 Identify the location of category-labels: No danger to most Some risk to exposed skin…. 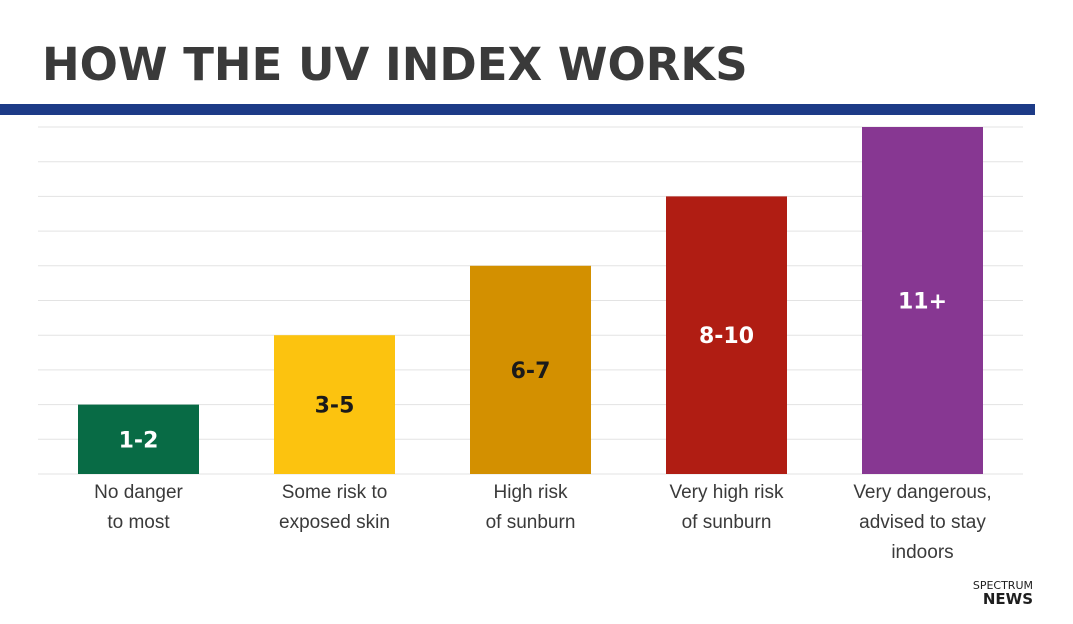
(543, 522).